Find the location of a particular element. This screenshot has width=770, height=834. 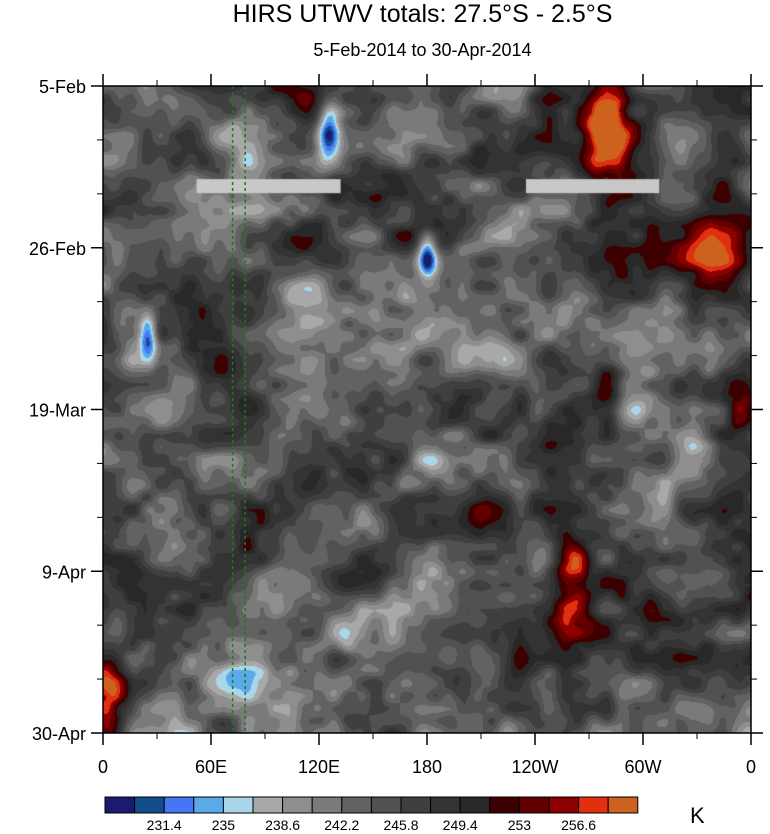

x-tick-label: 120E is located at coordinates (319, 767).